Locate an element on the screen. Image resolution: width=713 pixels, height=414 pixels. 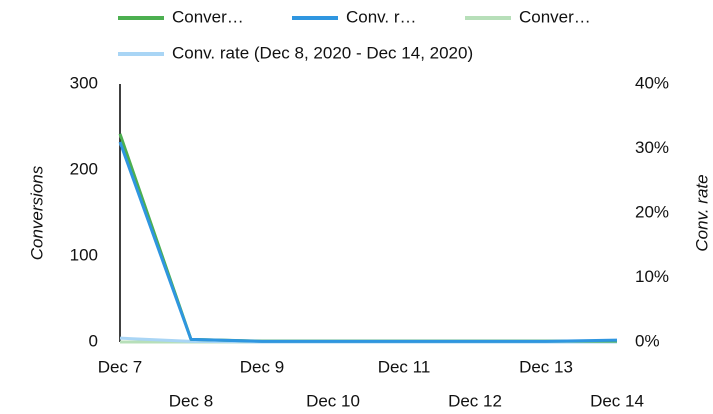
y2-tick-label: 0% is located at coordinates (647, 340).